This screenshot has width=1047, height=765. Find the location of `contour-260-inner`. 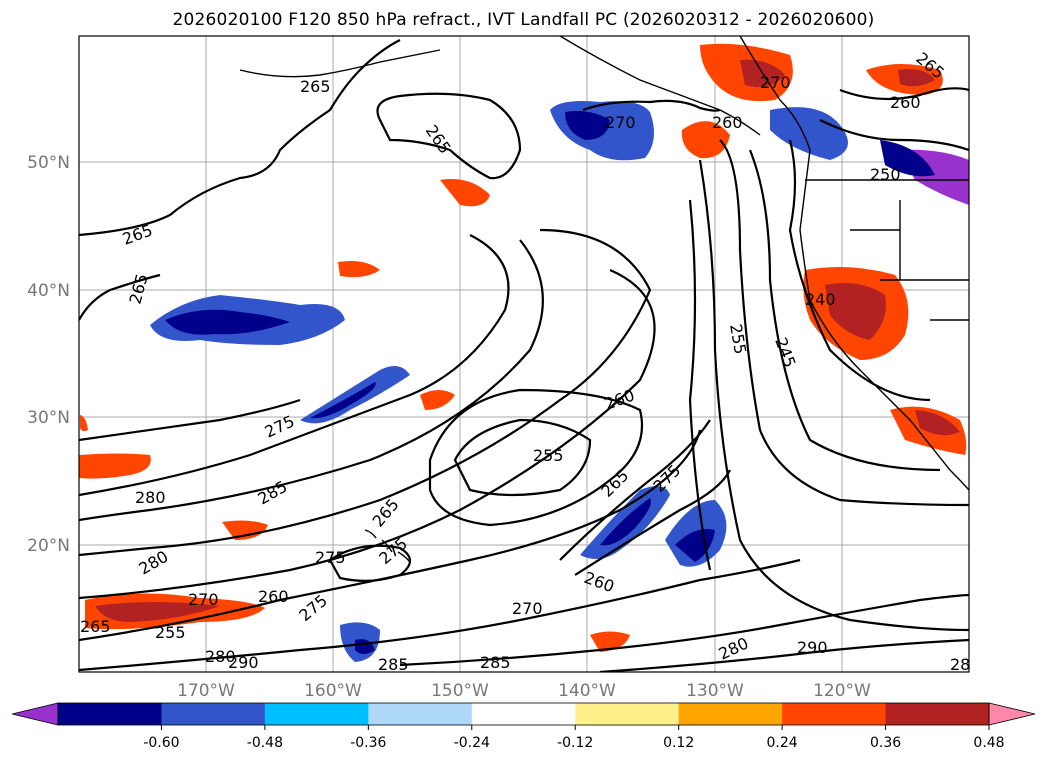

contour-260-inner is located at coordinates (536, 457).